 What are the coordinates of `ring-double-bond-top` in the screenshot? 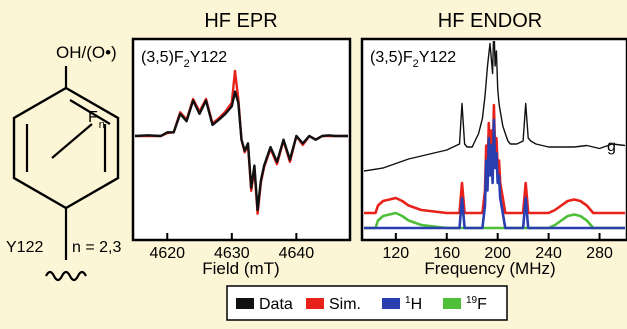 It's located at (90, 112).